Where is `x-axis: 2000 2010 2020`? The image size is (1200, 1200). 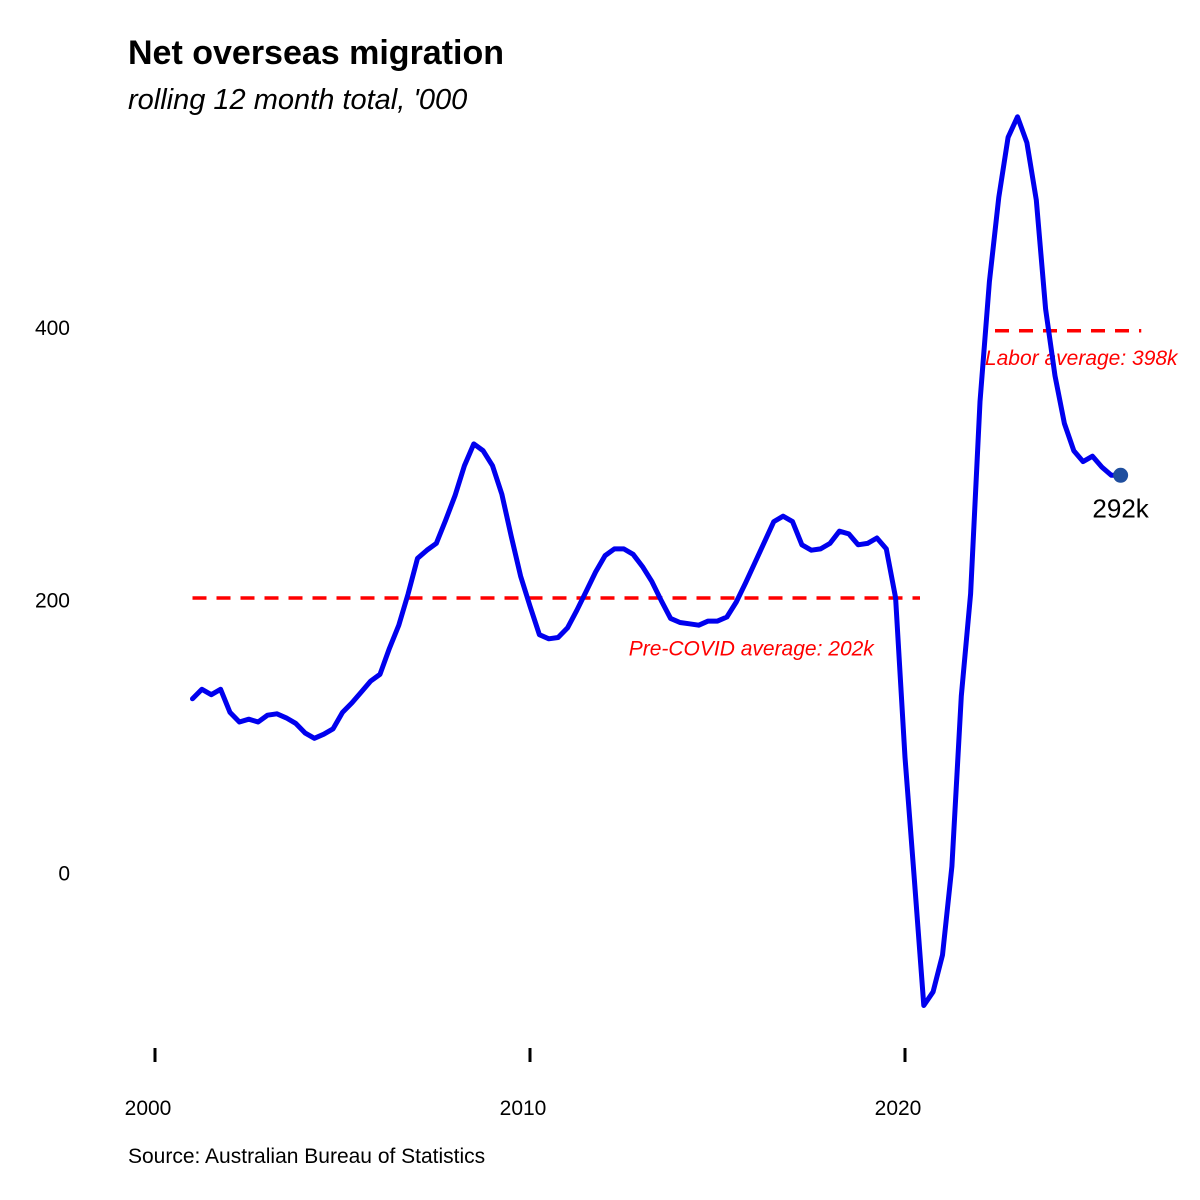
x-axis: 2000 2010 2020 is located at coordinates (523, 1084).